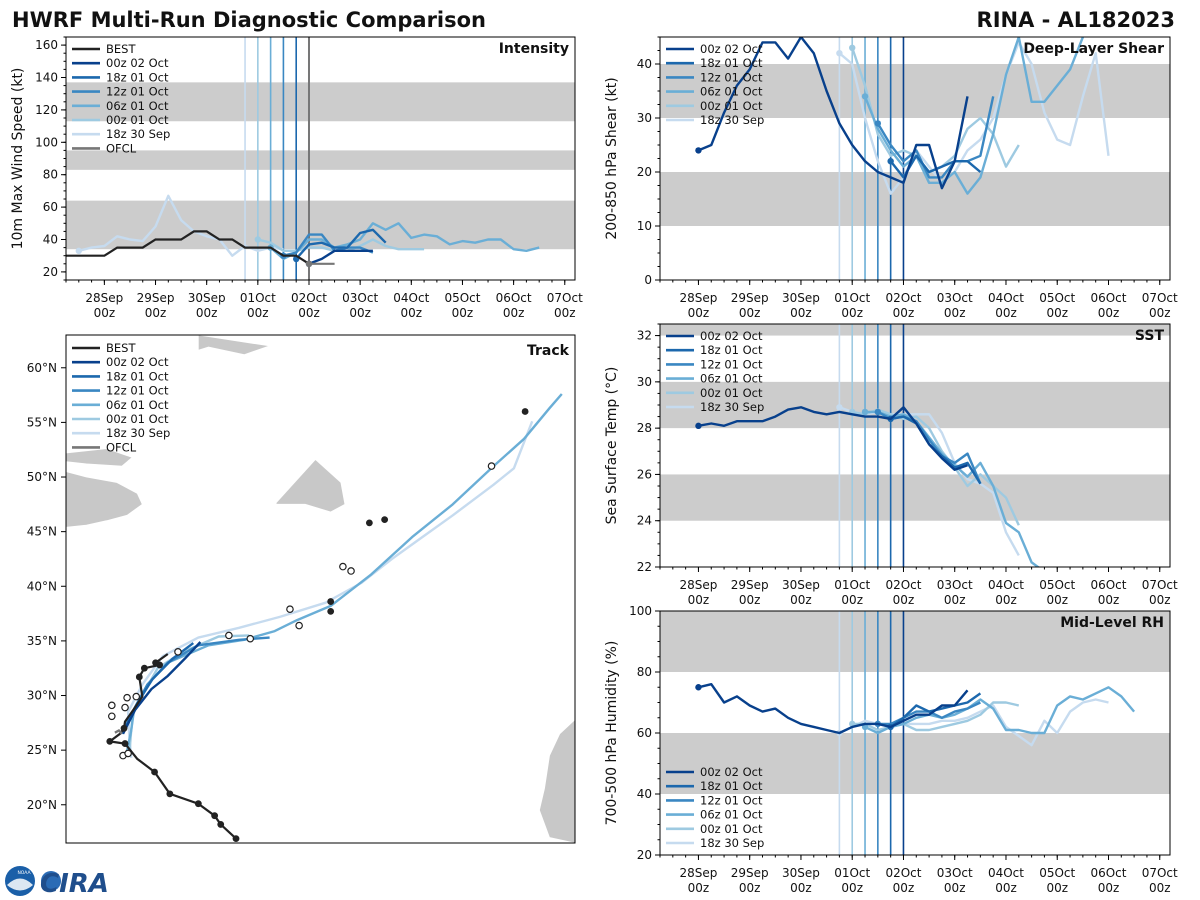 The width and height of the screenshot is (1200, 900). What do you see at coordinates (955, 298) in the screenshot?
I see `shear-xtick-label: 03Oct` at bounding box center [955, 298].